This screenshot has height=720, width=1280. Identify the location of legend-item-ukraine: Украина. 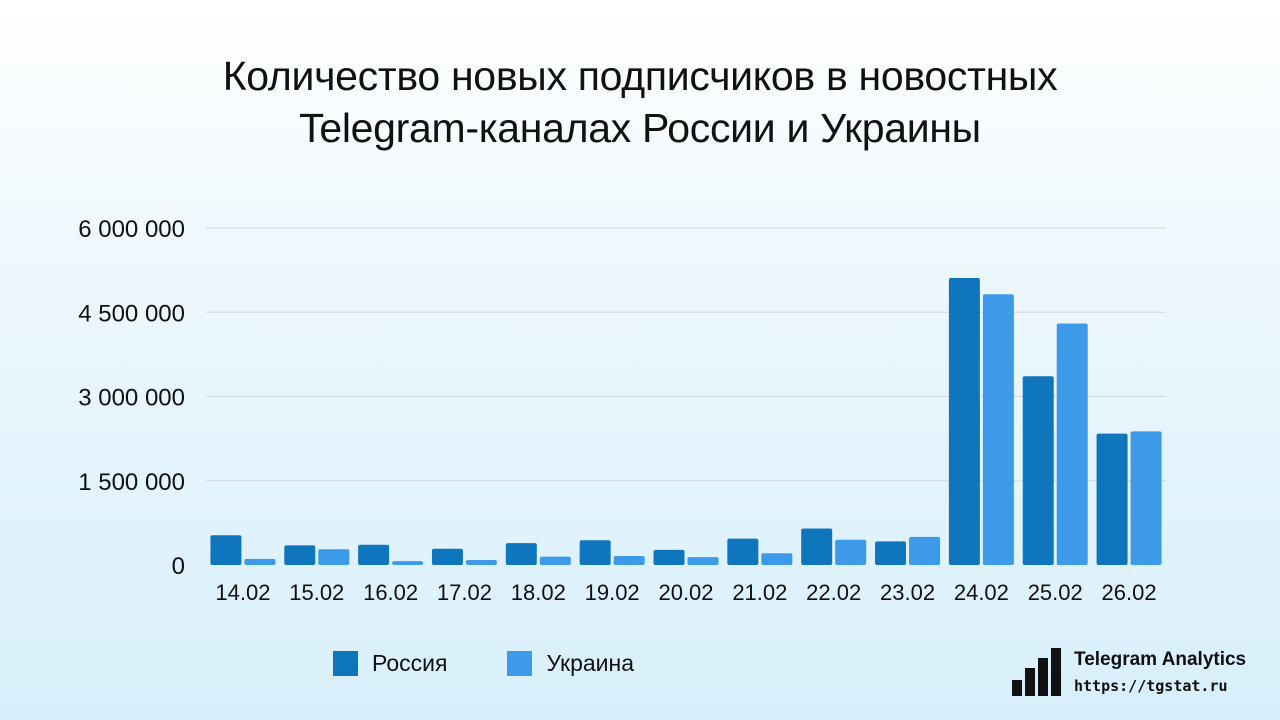
(570, 663).